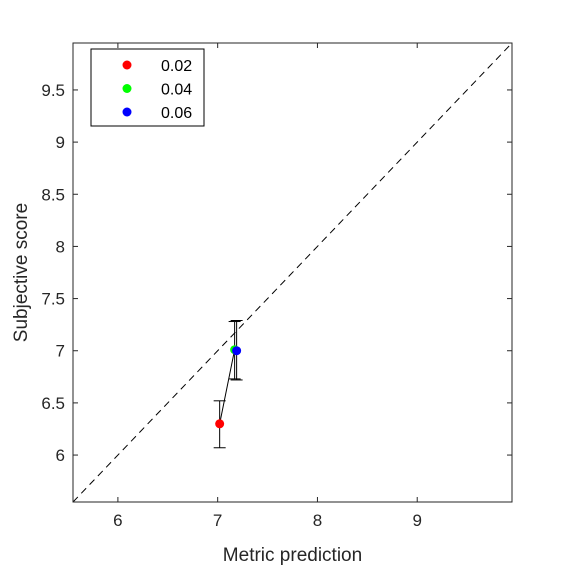 The image size is (567, 567). Describe the element at coordinates (176, 66) in the screenshot. I see `legend-label: 0.02` at that location.